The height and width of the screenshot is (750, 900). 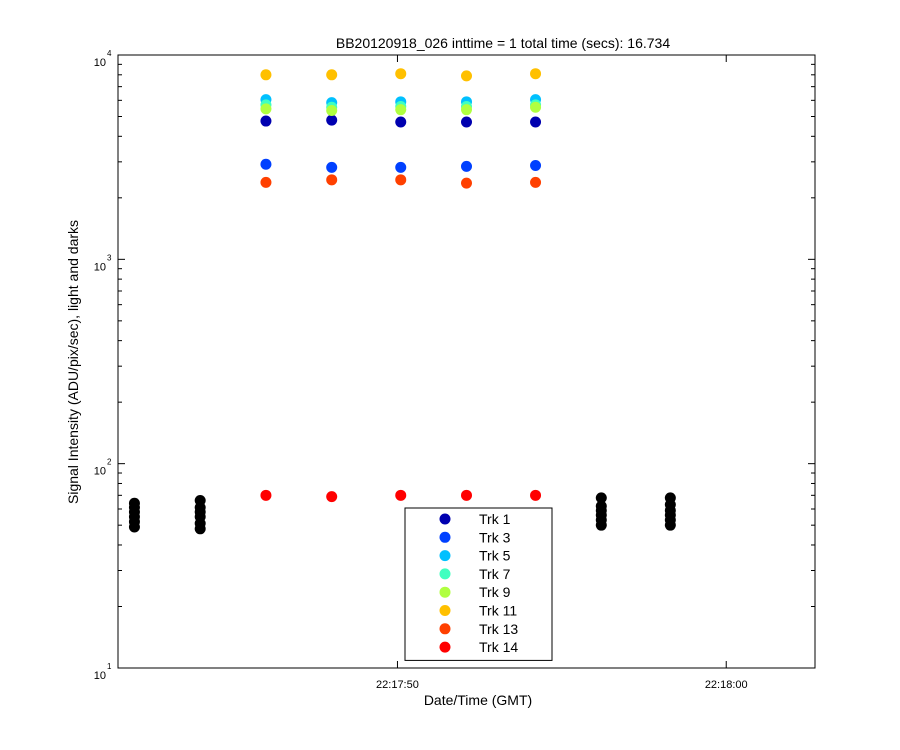 I want to click on y-tick-exponent: 1, so click(x=109, y=666).